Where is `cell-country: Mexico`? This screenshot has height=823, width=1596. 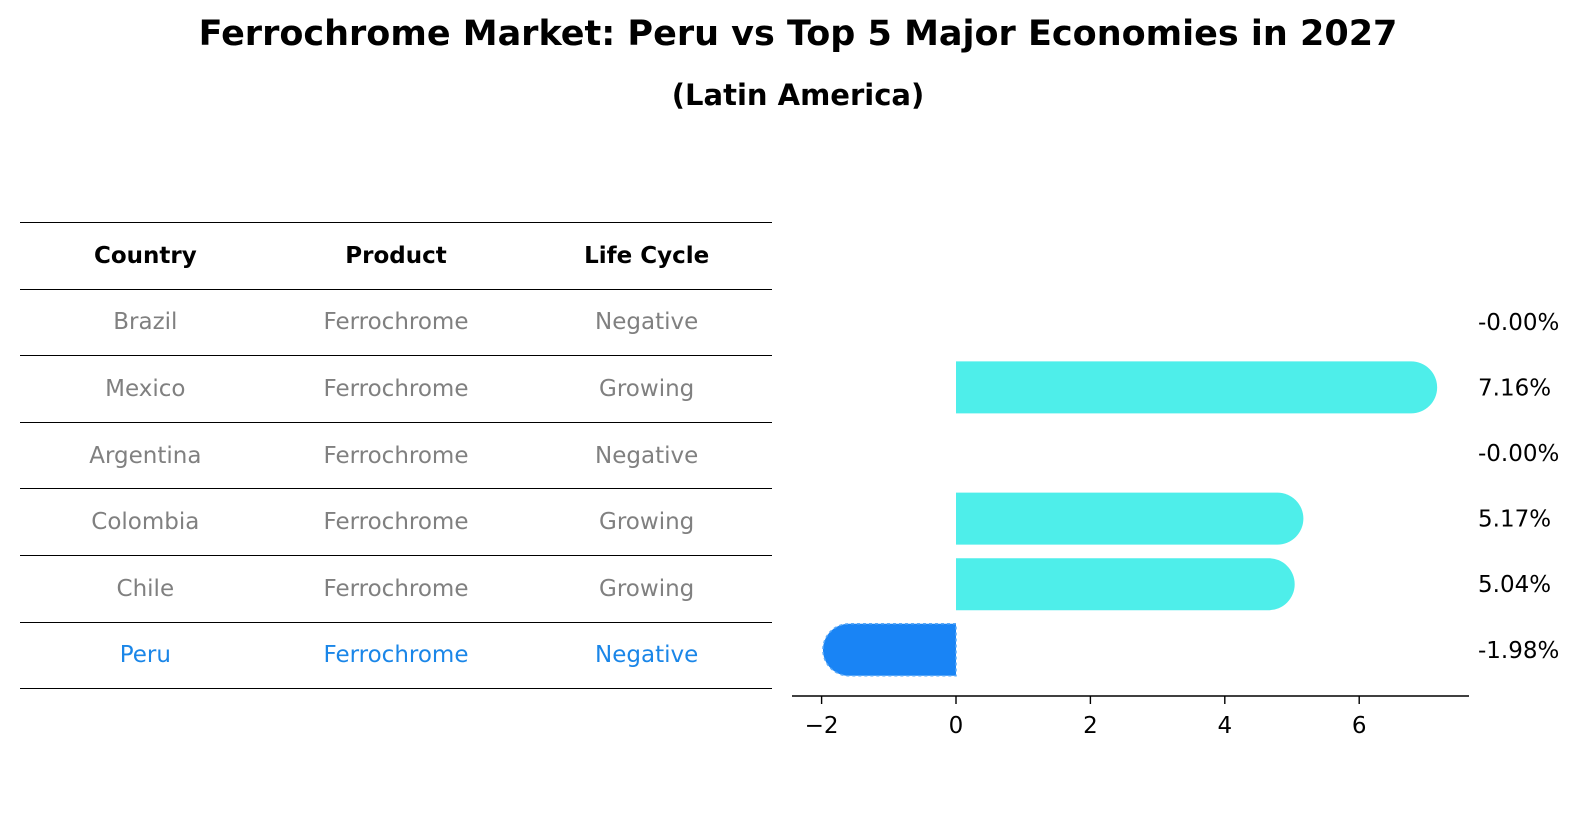 cell-country: Mexico is located at coordinates (145, 389).